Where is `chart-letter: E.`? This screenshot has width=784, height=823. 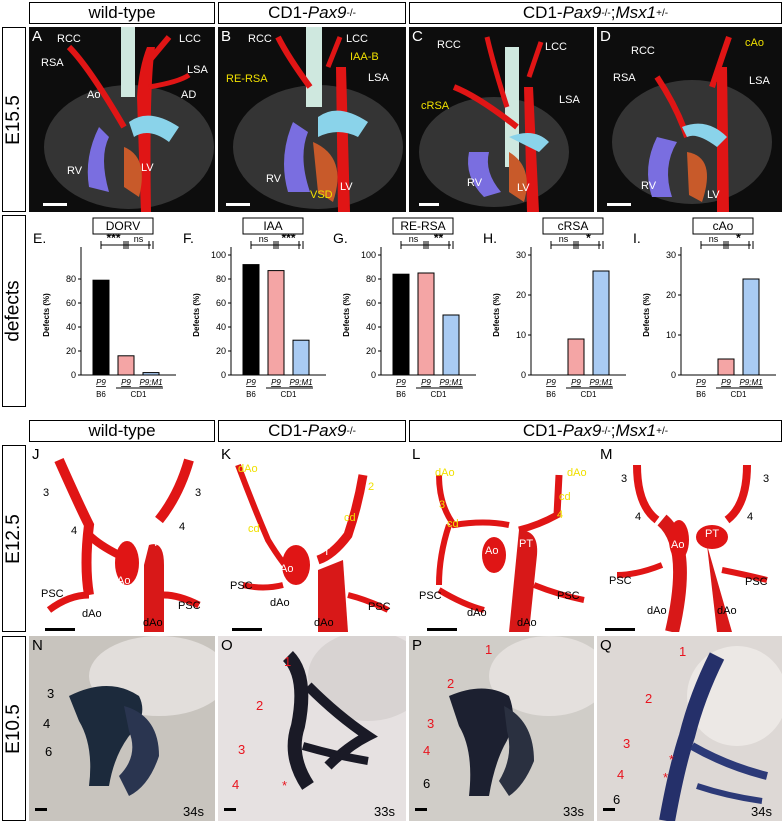 chart-letter: E. is located at coordinates (39, 238).